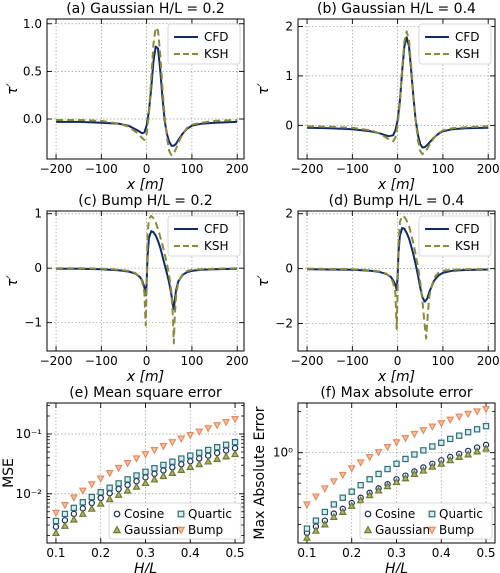 Image resolution: width=500 pixels, height=573 pixels. I want to click on x-tick-label: 100, so click(191, 361).